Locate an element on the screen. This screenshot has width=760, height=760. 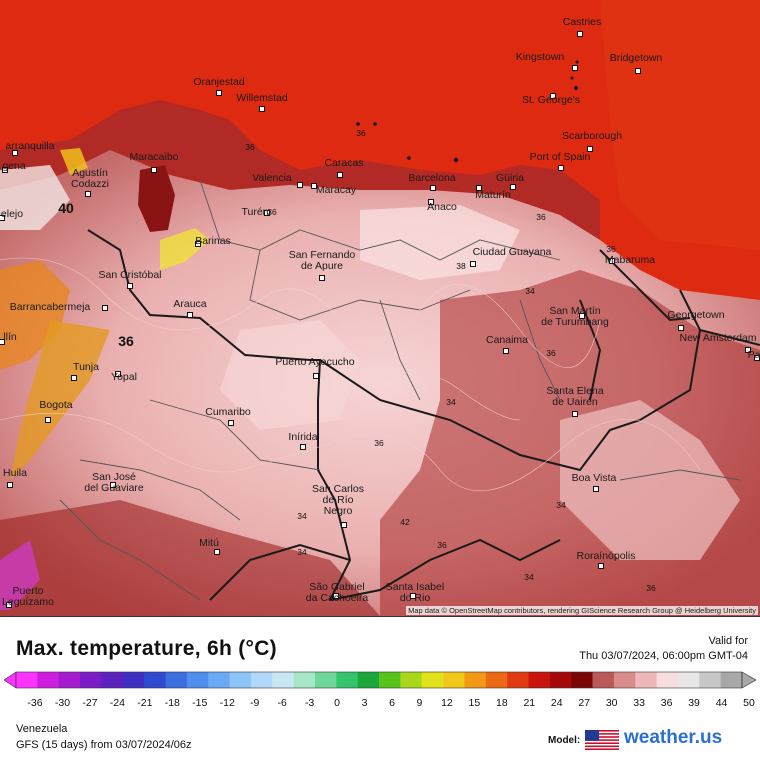
city-label: Güiria is located at coordinates (510, 177).